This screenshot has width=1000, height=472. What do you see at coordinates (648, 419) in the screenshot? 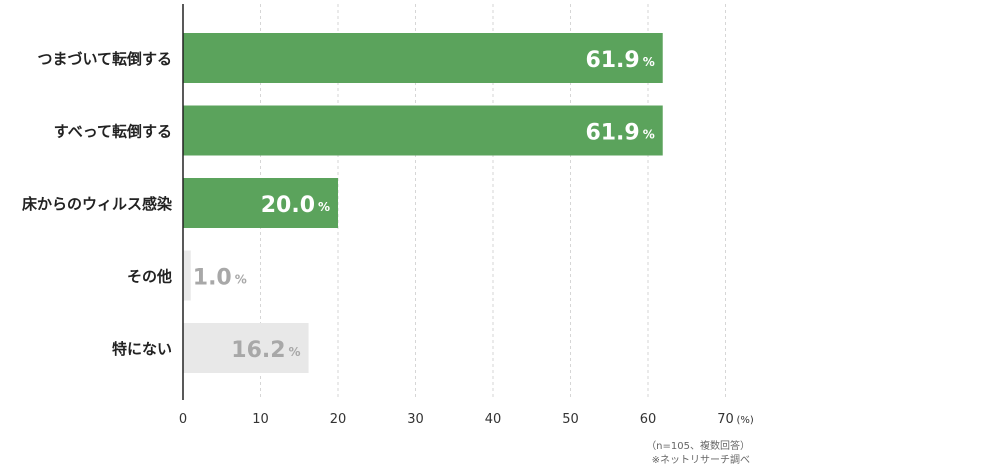
I see `x-tick-label: 60` at bounding box center [648, 419].